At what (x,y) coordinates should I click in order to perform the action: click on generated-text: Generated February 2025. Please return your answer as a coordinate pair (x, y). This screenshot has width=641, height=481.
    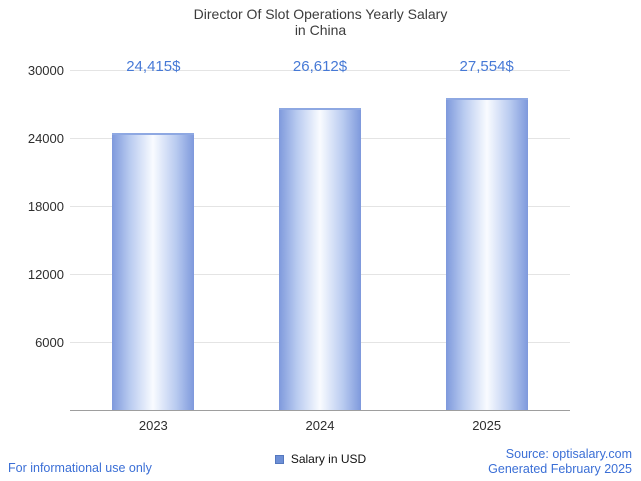
    Looking at the image, I should click on (560, 469).